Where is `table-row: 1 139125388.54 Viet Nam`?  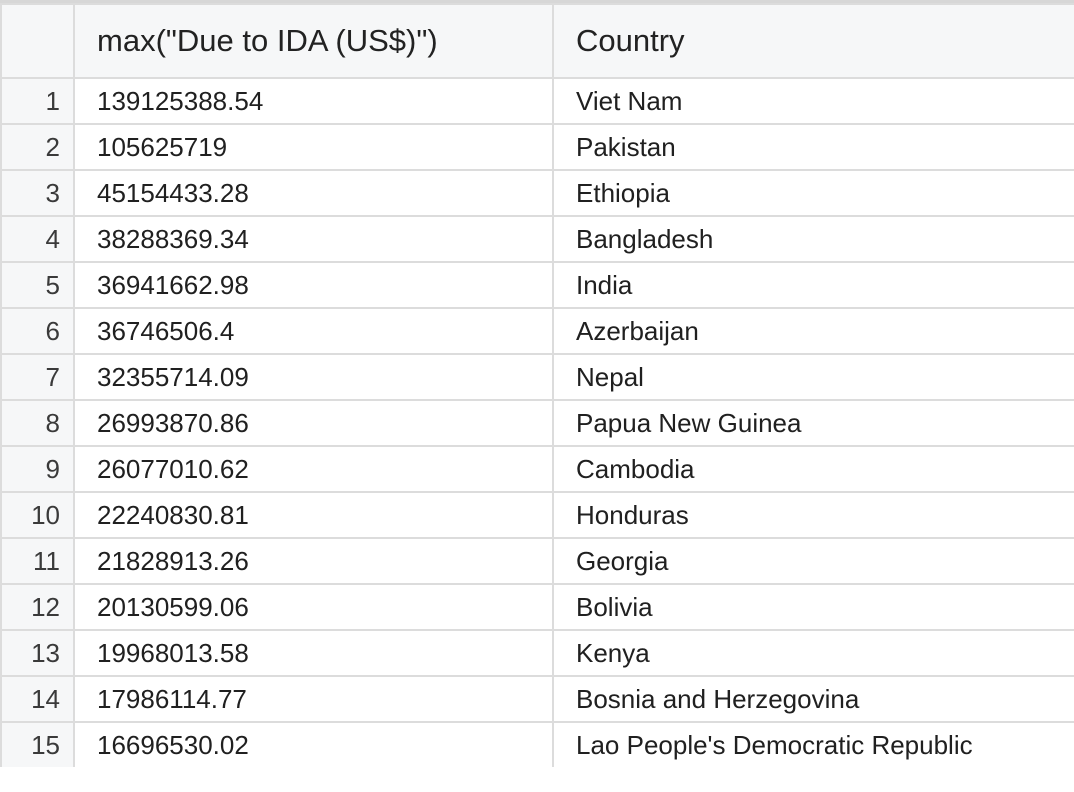 table-row: 1 139125388.54 Viet Nam is located at coordinates (537, 101).